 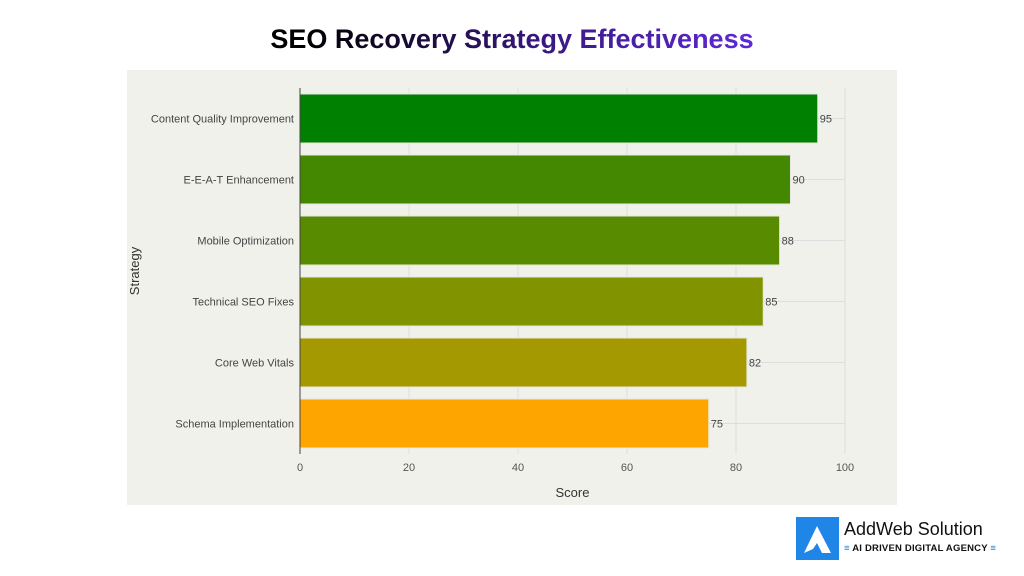 I want to click on y-axis-title: Strategy, so click(x=134, y=270).